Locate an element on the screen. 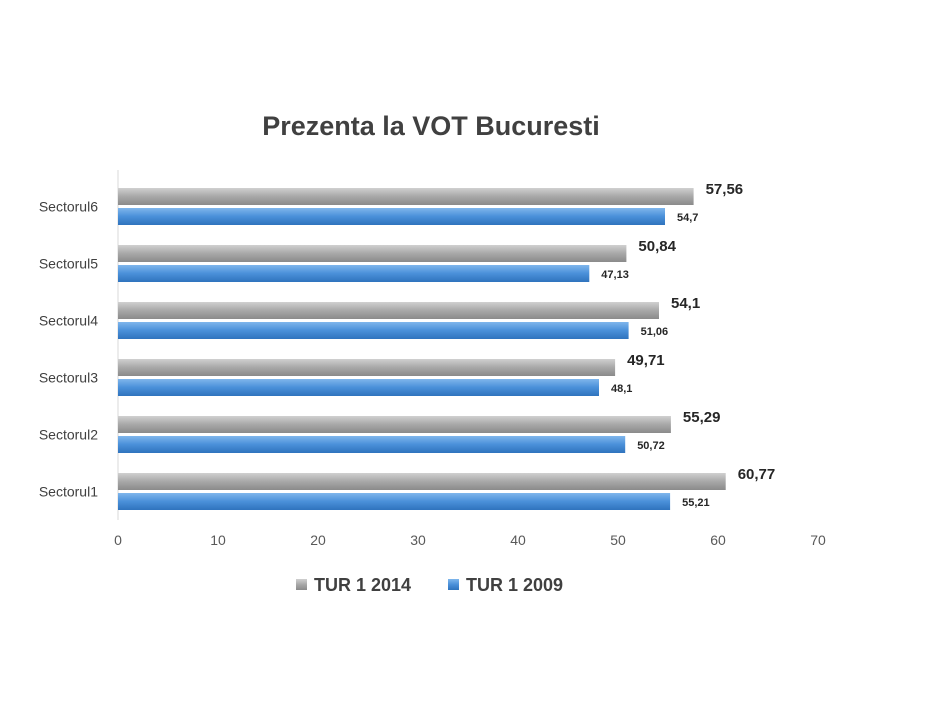  x-tick-label: 20 is located at coordinates (318, 540).